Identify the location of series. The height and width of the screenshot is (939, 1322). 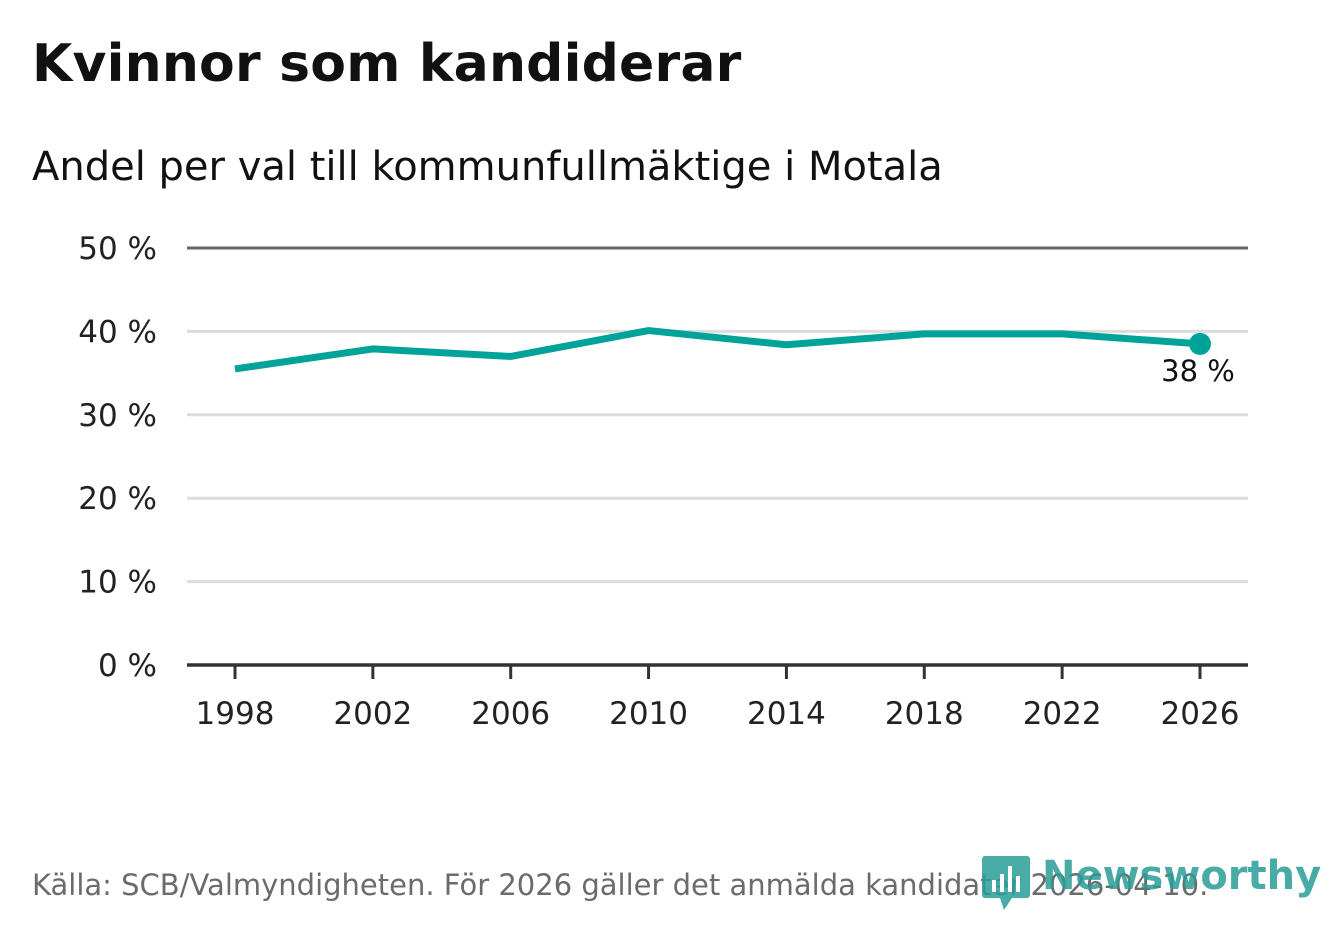
(722, 350).